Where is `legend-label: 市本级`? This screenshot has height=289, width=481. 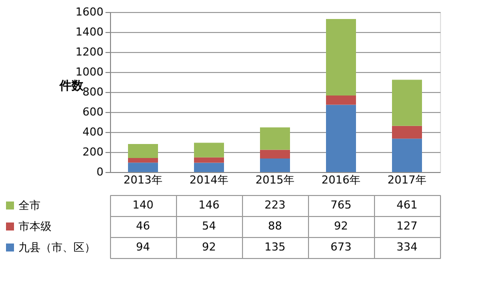 legend-label: 市本级 is located at coordinates (35, 226).